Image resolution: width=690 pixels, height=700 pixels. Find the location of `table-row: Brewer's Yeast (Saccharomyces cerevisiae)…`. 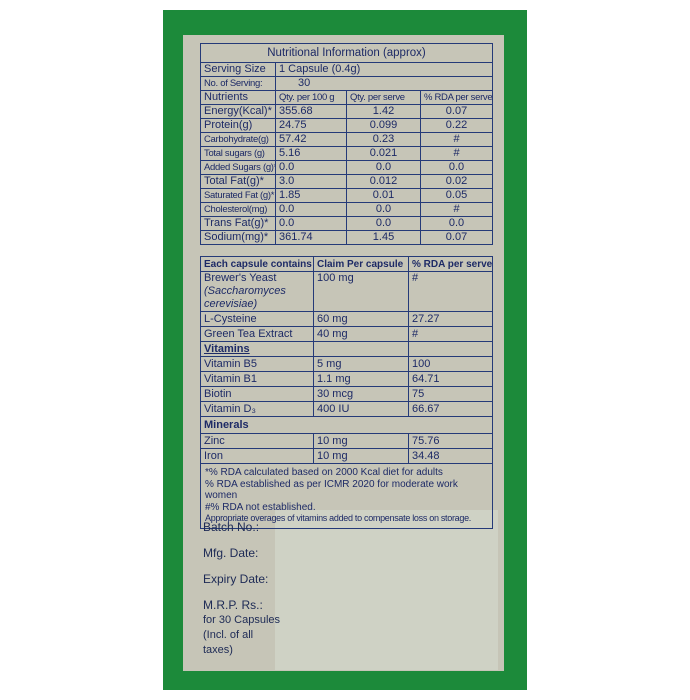

table-row: Brewer's Yeast (Saccharomyces cerevisiae)… is located at coordinates (346, 291).